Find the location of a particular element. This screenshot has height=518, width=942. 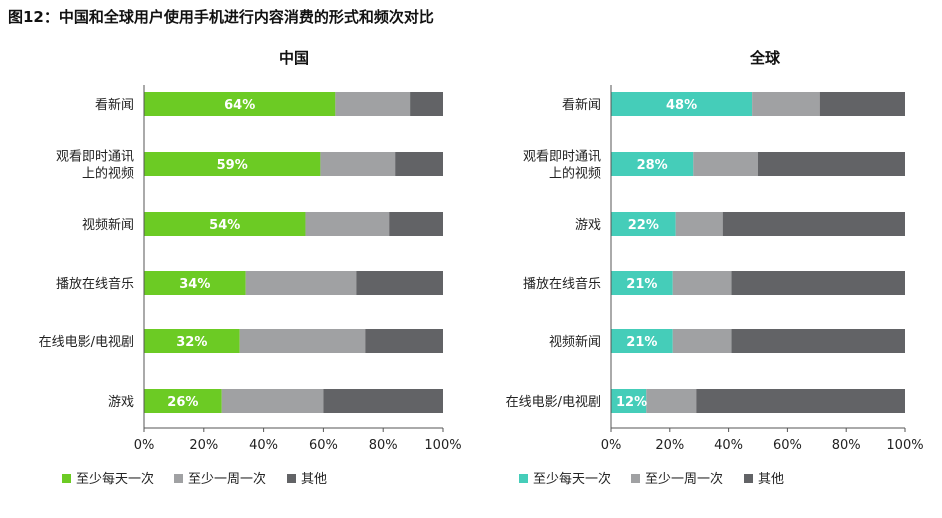

global-panel-title: 全球 is located at coordinates (765, 58).